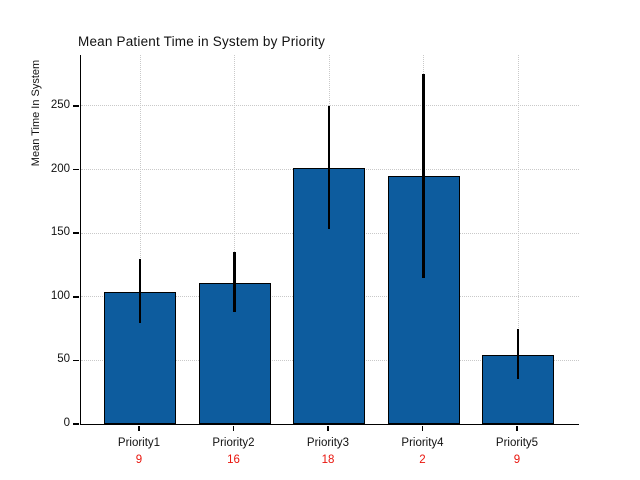  Describe the element at coordinates (234, 282) in the screenshot. I see `error-bar-priority2` at that location.